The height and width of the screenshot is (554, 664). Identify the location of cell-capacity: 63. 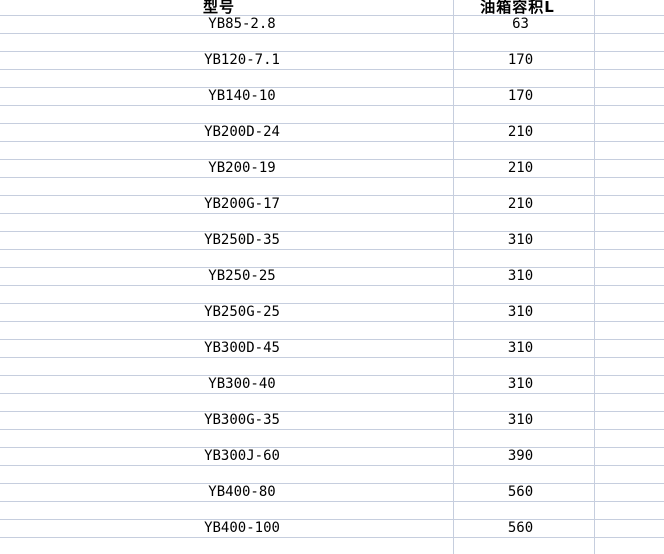
(520, 24).